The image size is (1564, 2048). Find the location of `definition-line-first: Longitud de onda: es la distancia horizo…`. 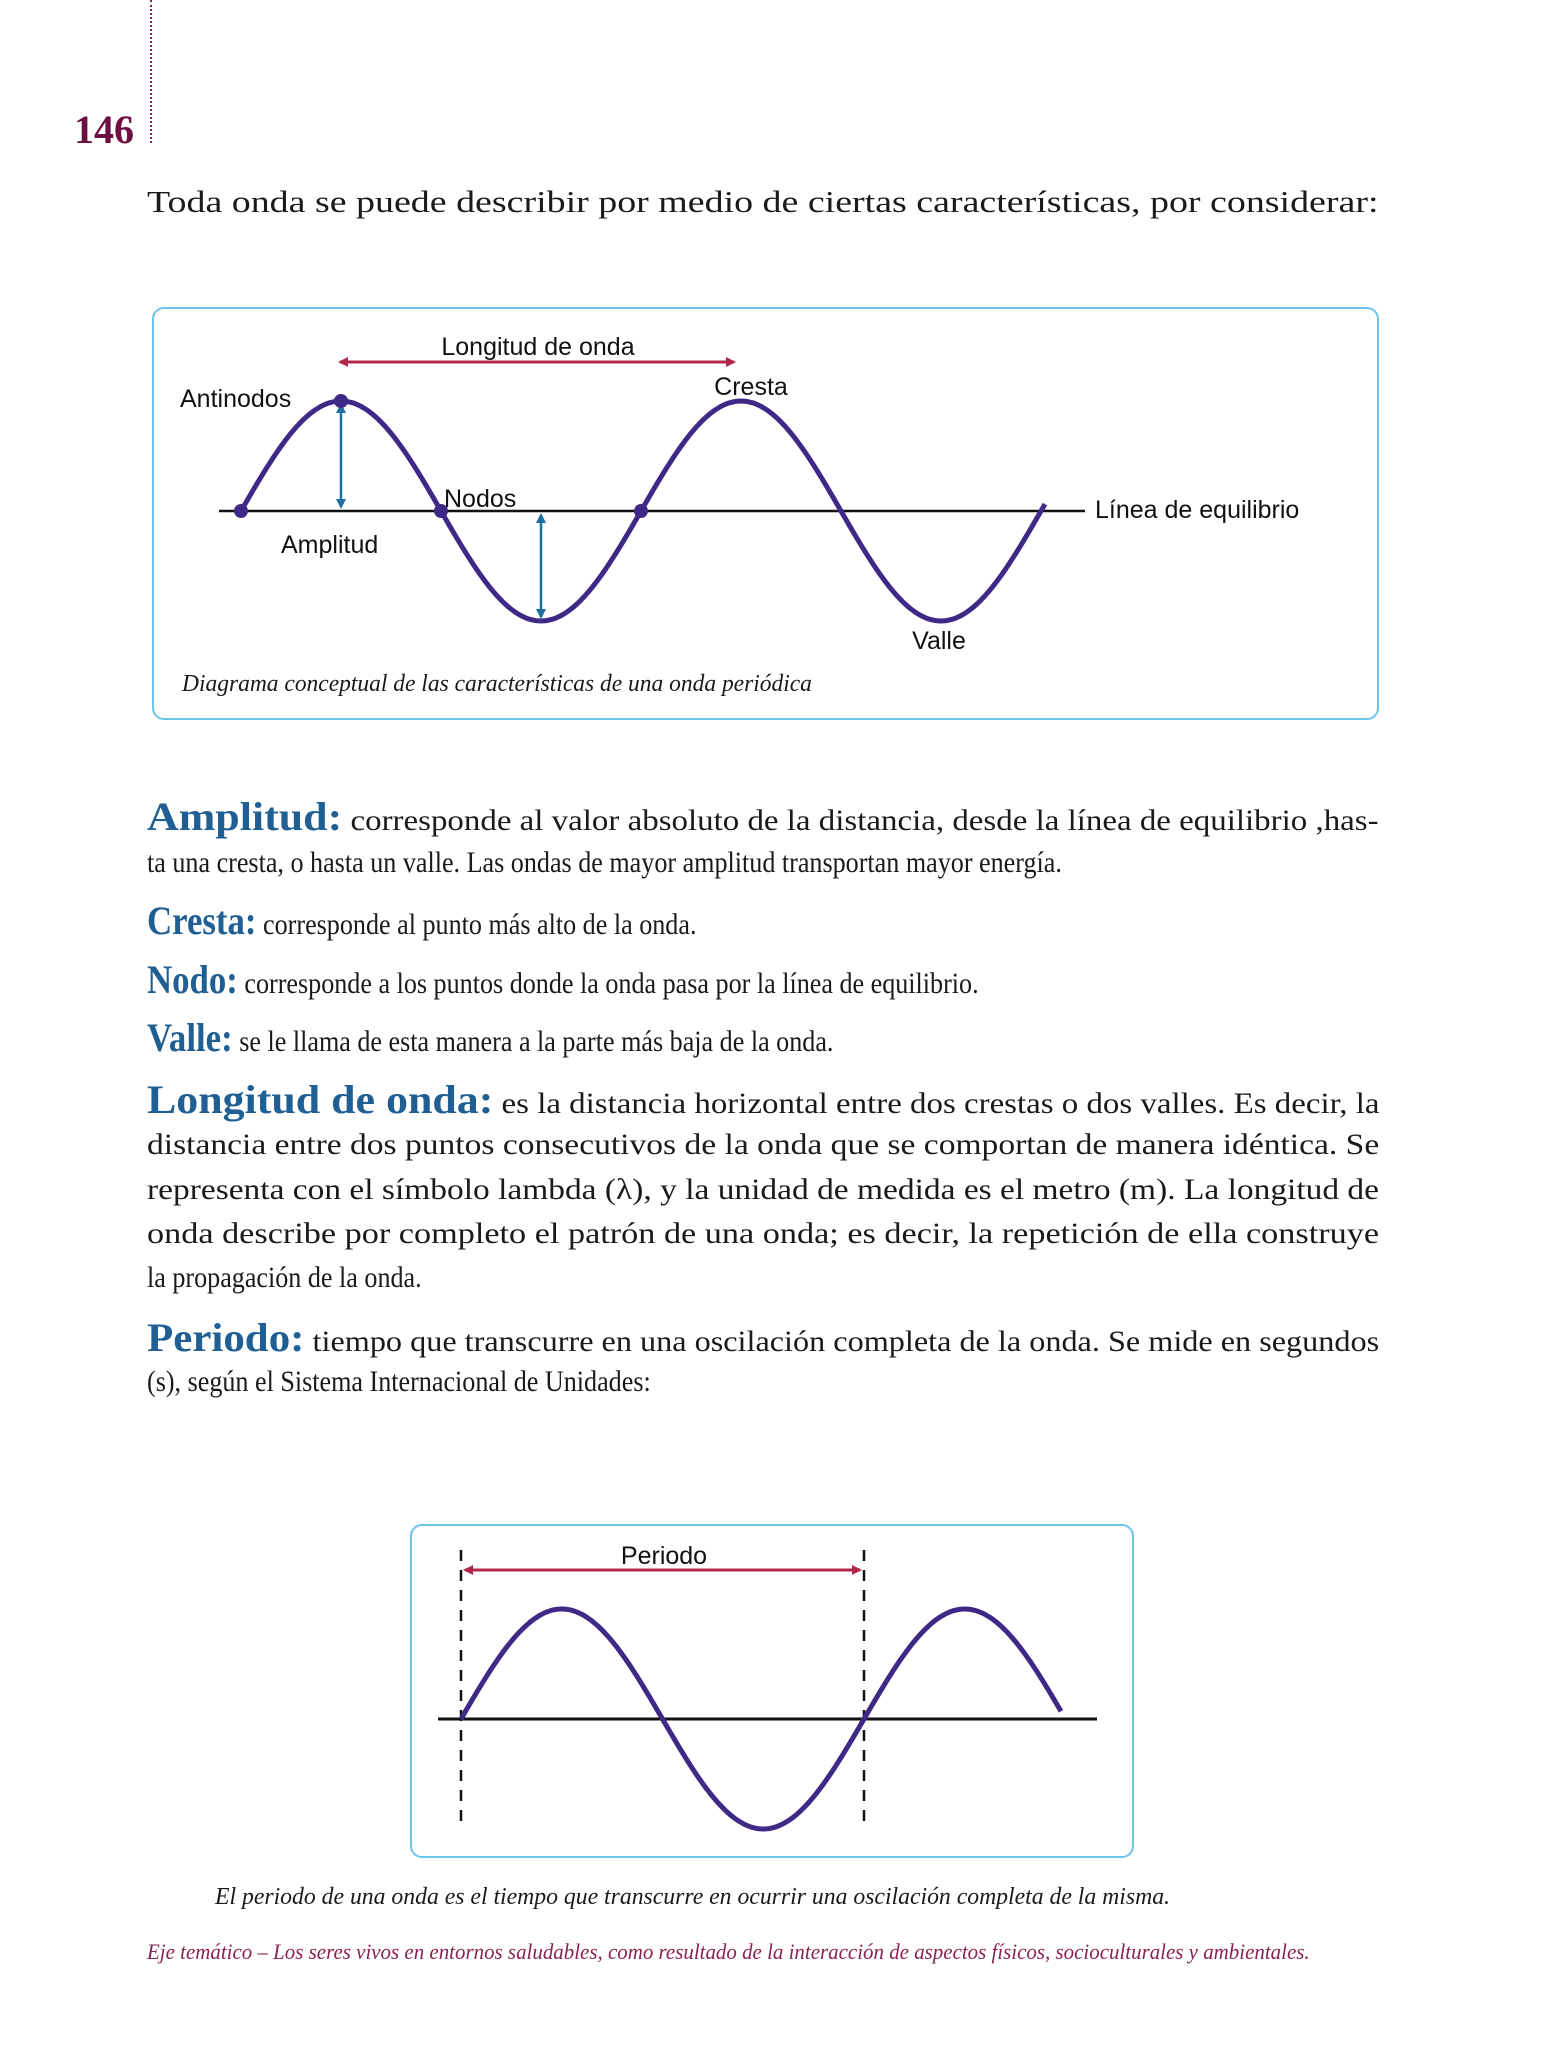

definition-line-first: Longitud de onda: es la distancia horizo… is located at coordinates (763, 1100).